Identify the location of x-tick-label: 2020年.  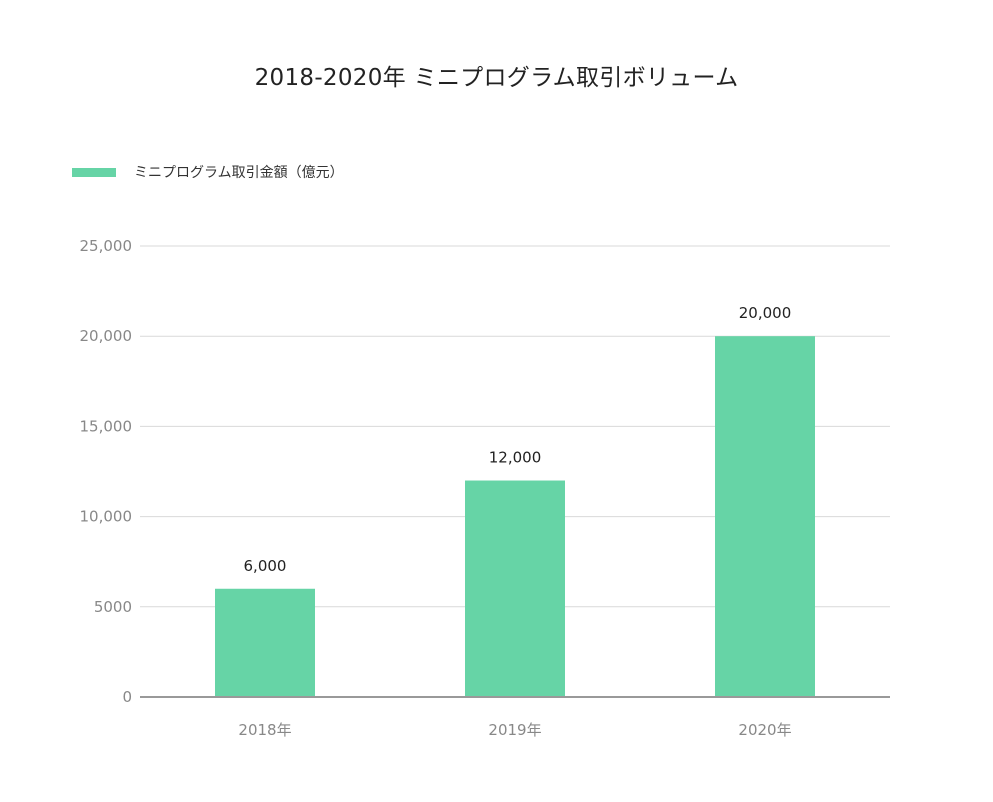
(764, 730).